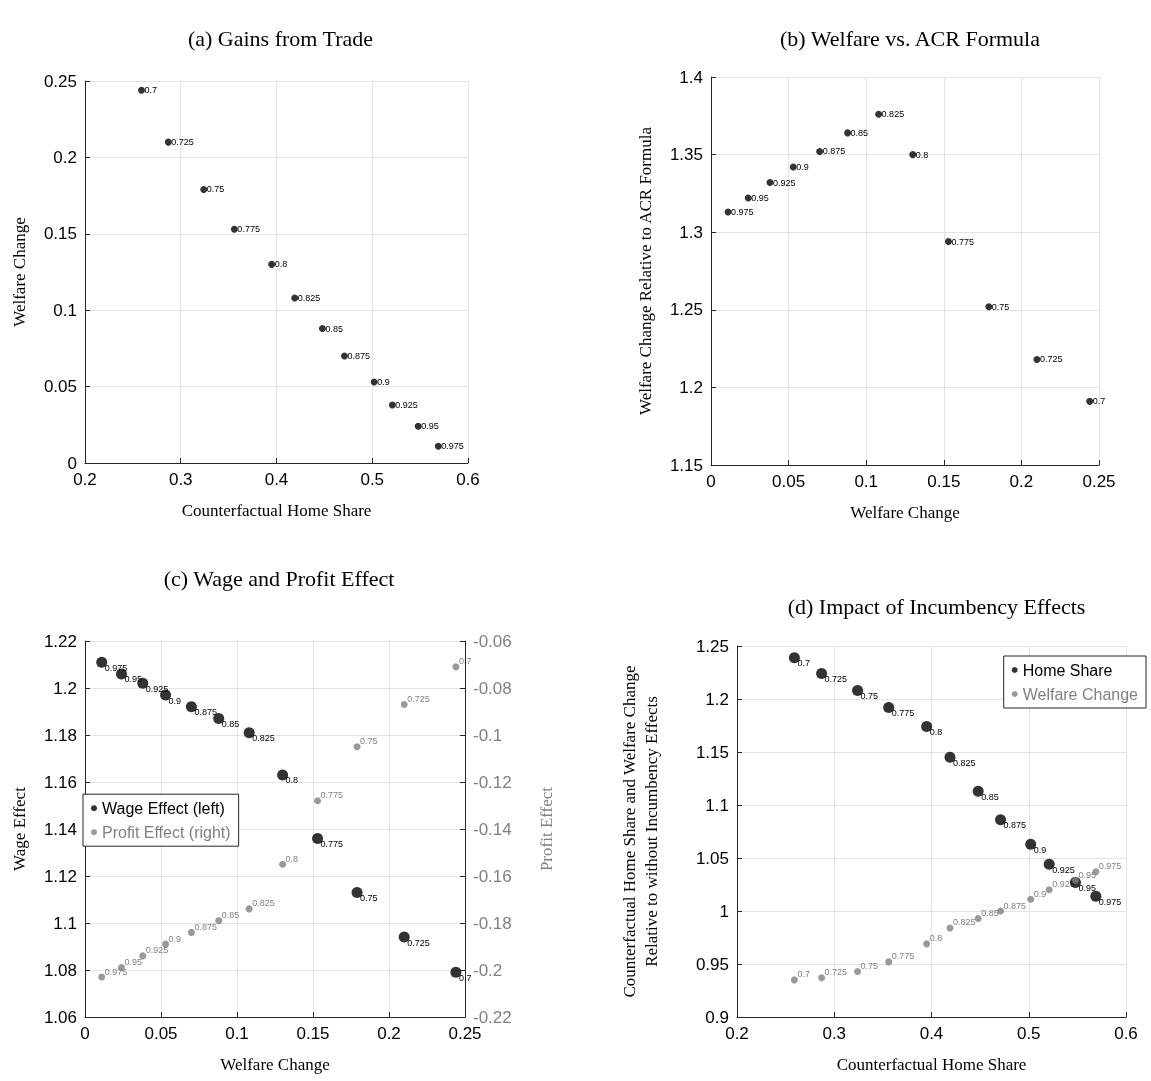  Describe the element at coordinates (1067, 670) in the screenshot. I see `legend-label: Home Share` at that location.